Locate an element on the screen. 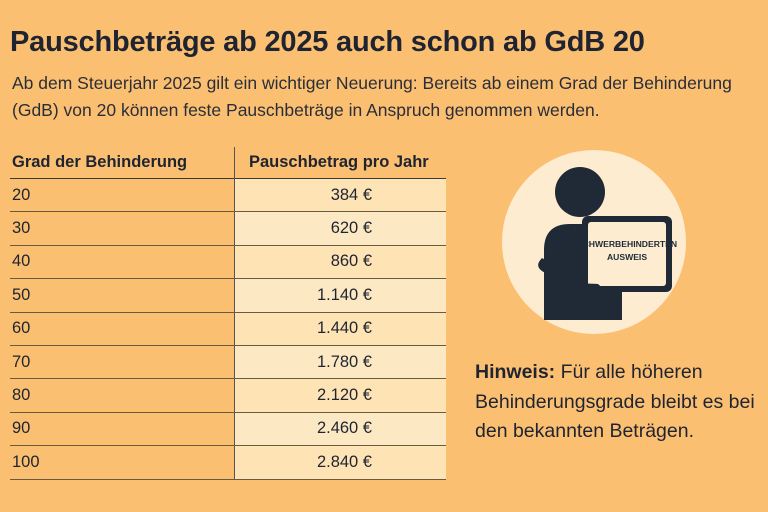 The image size is (768, 512). table-row: 90 2.460 € is located at coordinates (228, 429).